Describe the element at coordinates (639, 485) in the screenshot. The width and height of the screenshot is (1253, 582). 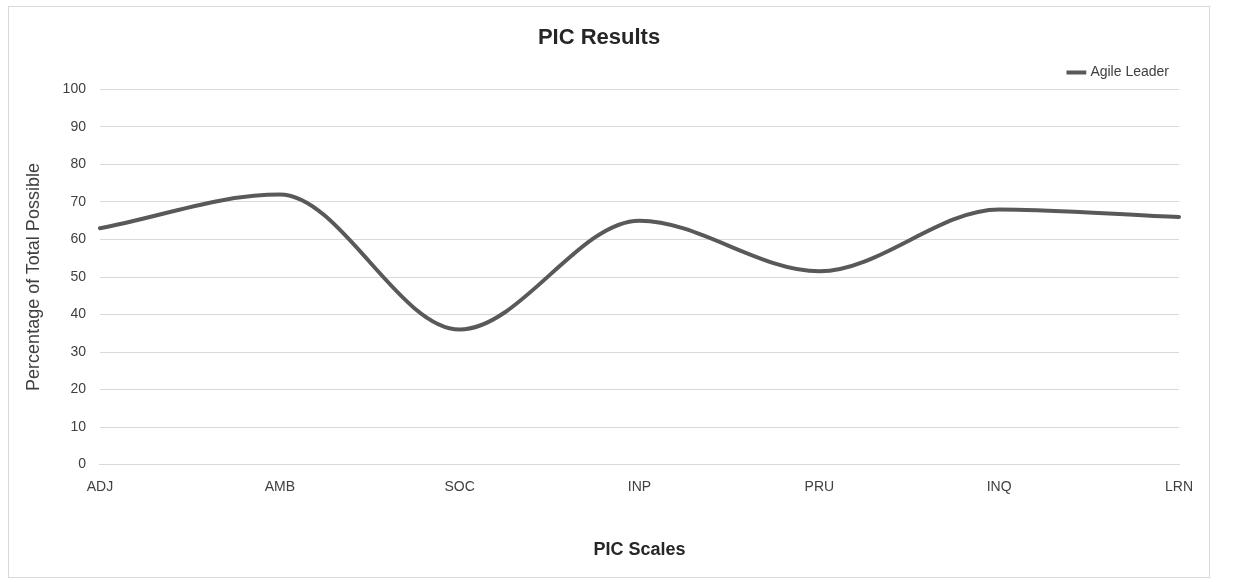
I see `x-tick-label: INP` at that location.